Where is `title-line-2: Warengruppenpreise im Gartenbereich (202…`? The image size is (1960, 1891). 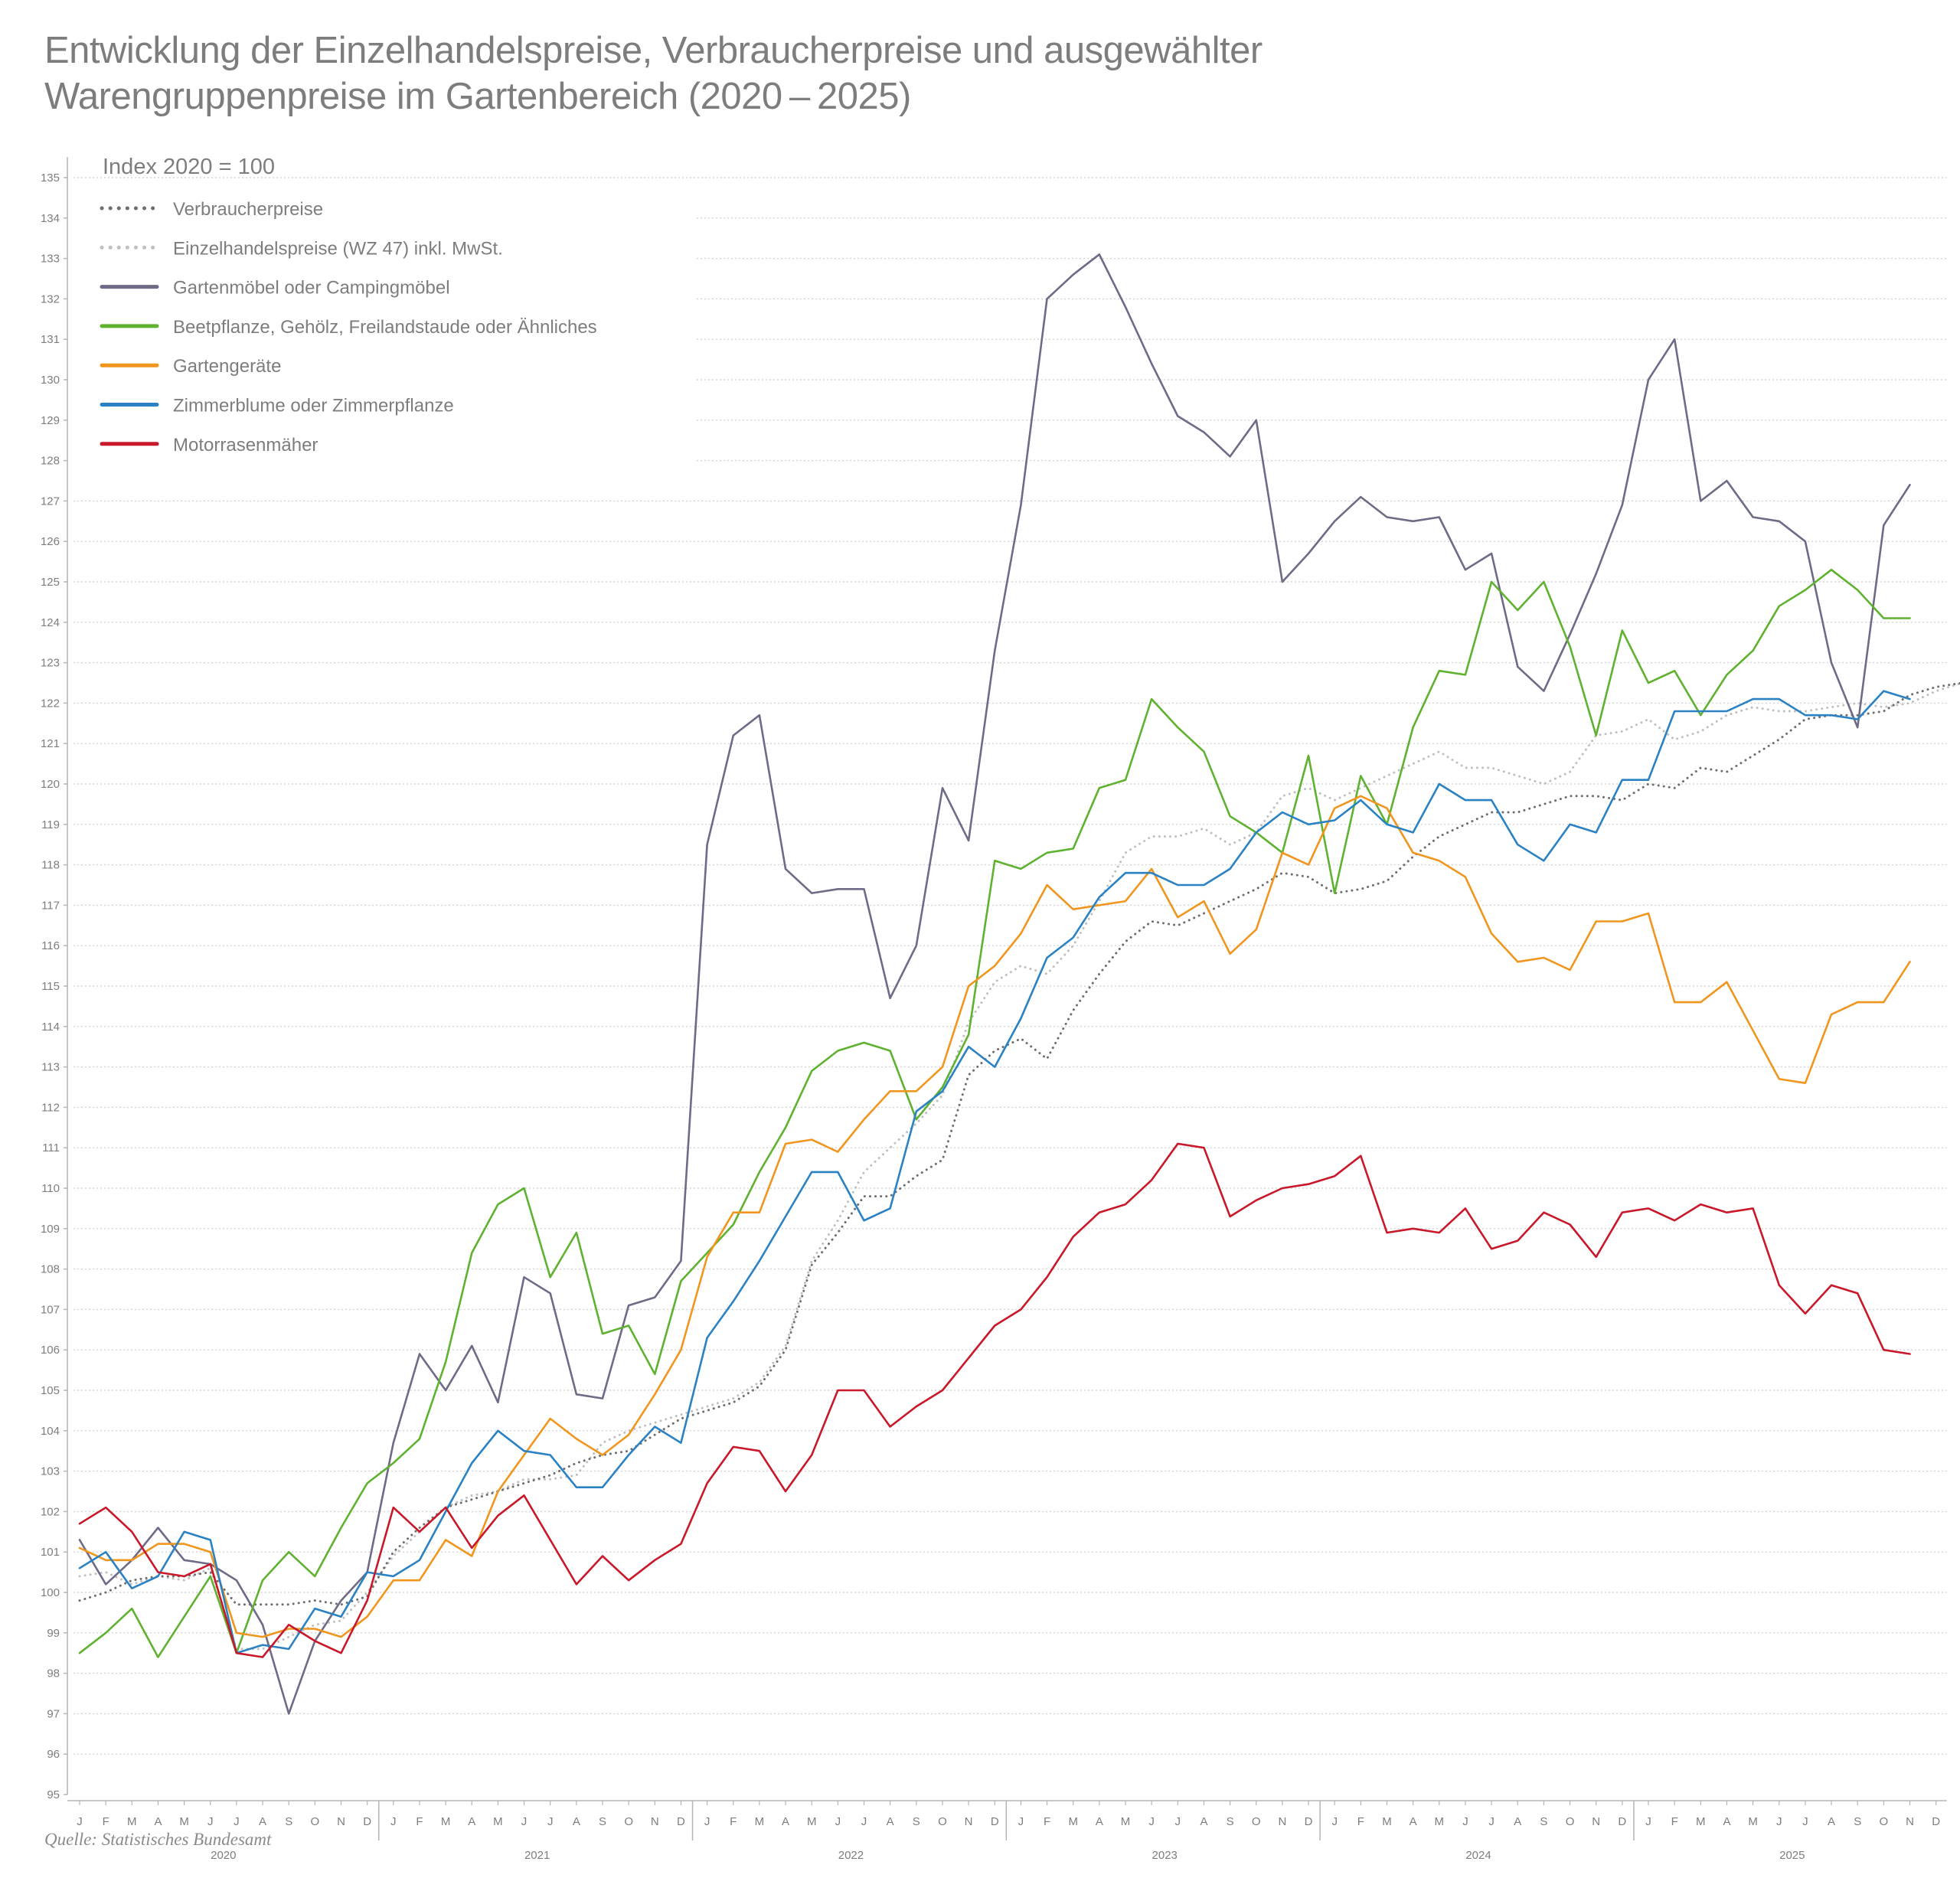 title-line-2: Warengruppenpreise im Gartenbereich (202… is located at coordinates (477, 96).